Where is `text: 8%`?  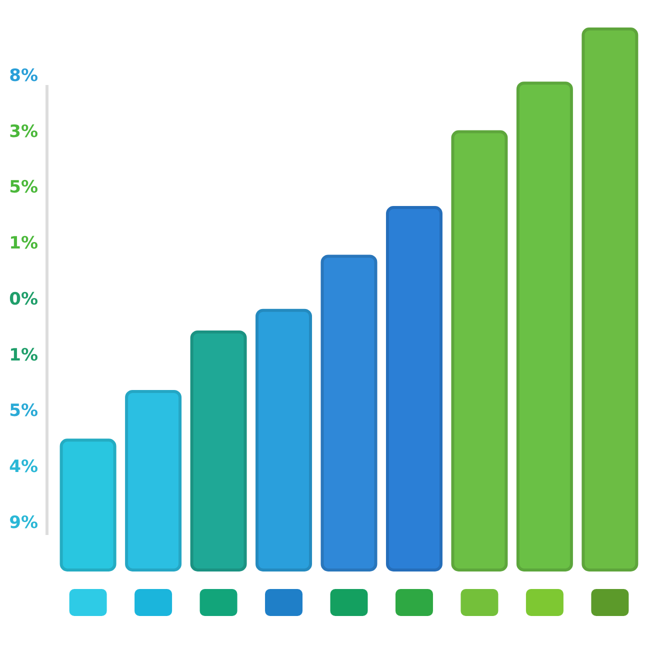 text: 8% is located at coordinates (23, 76).